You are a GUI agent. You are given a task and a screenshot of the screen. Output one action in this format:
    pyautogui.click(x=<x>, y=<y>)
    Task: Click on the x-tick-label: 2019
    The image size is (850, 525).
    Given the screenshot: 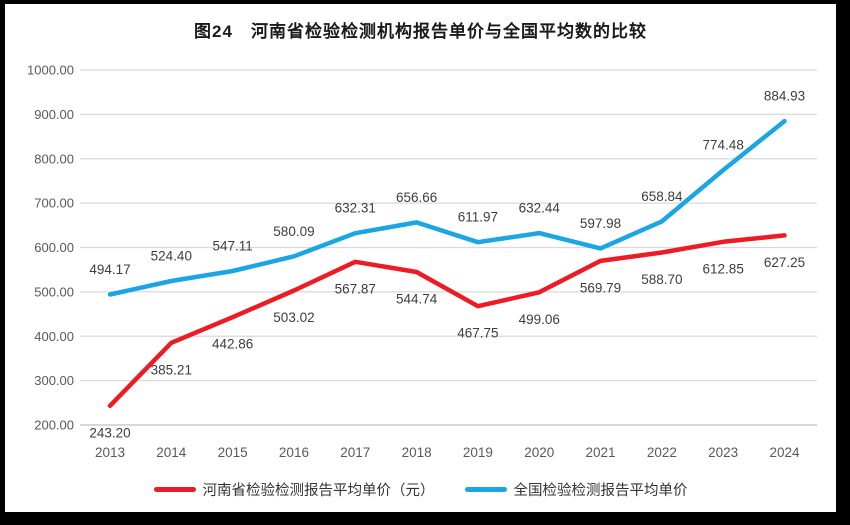 What is the action you would take?
    pyautogui.click(x=478, y=452)
    